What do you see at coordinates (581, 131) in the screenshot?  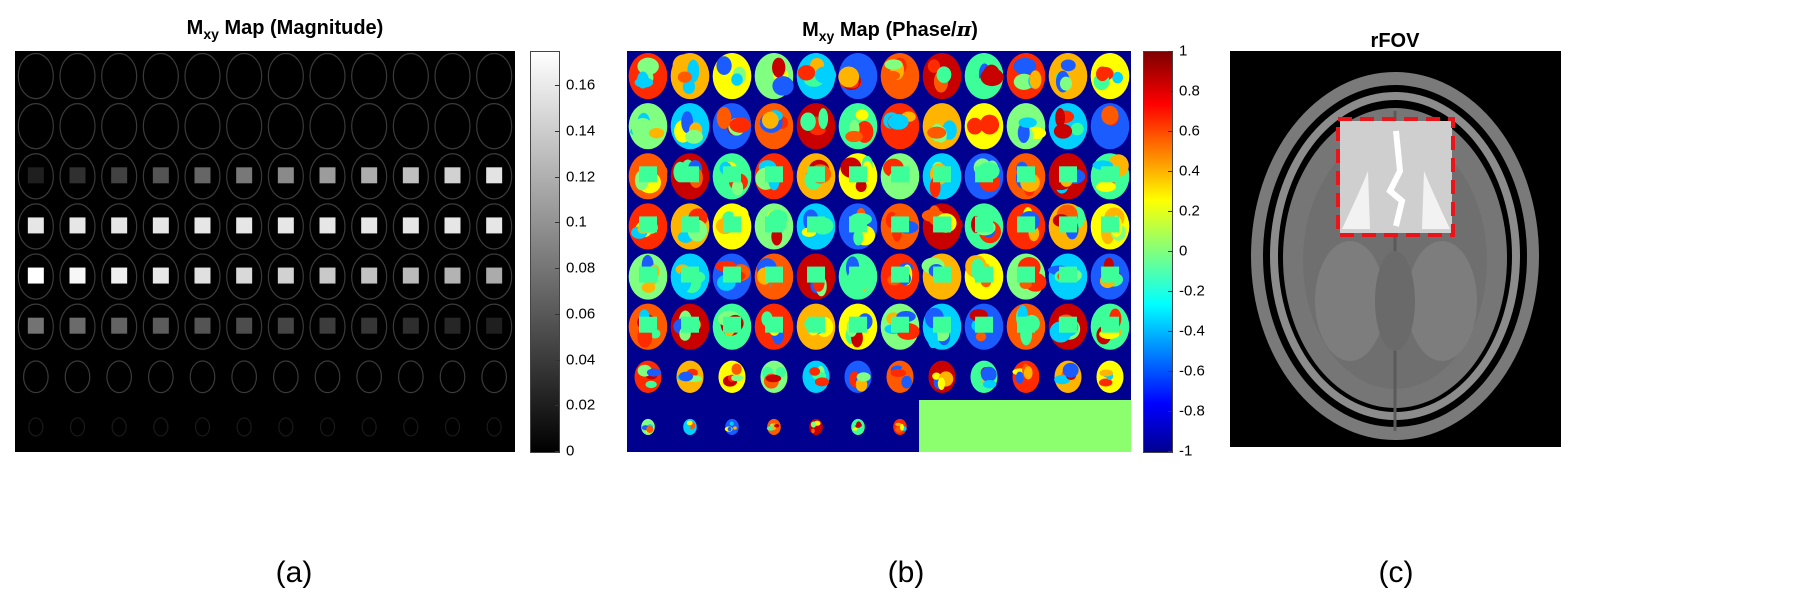 I see `colorbar-tick-label: 0.14` at bounding box center [581, 131].